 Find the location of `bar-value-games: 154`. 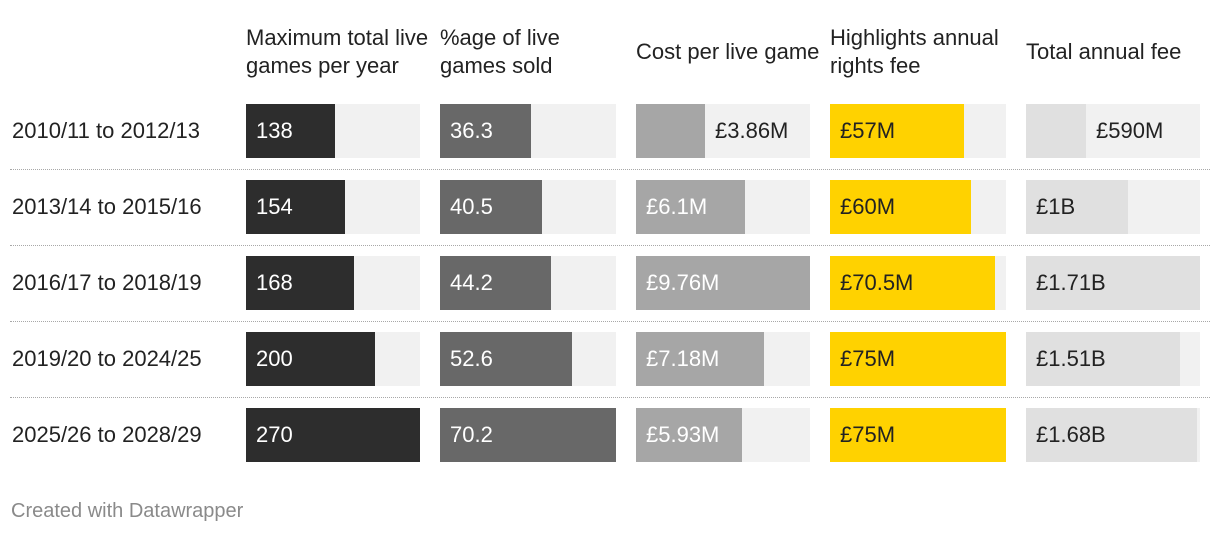

bar-value-games: 154 is located at coordinates (274, 206).